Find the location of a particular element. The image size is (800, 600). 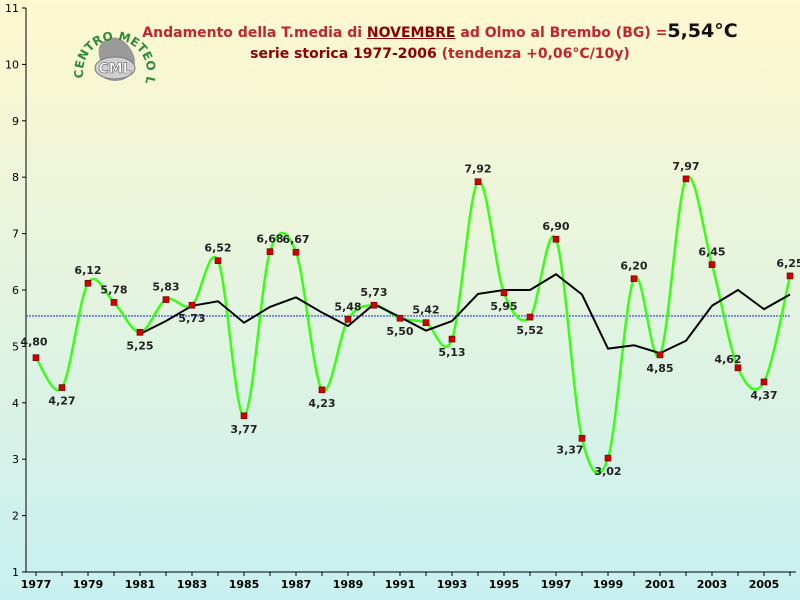

x-tick-label: 1993 is located at coordinates (452, 584).